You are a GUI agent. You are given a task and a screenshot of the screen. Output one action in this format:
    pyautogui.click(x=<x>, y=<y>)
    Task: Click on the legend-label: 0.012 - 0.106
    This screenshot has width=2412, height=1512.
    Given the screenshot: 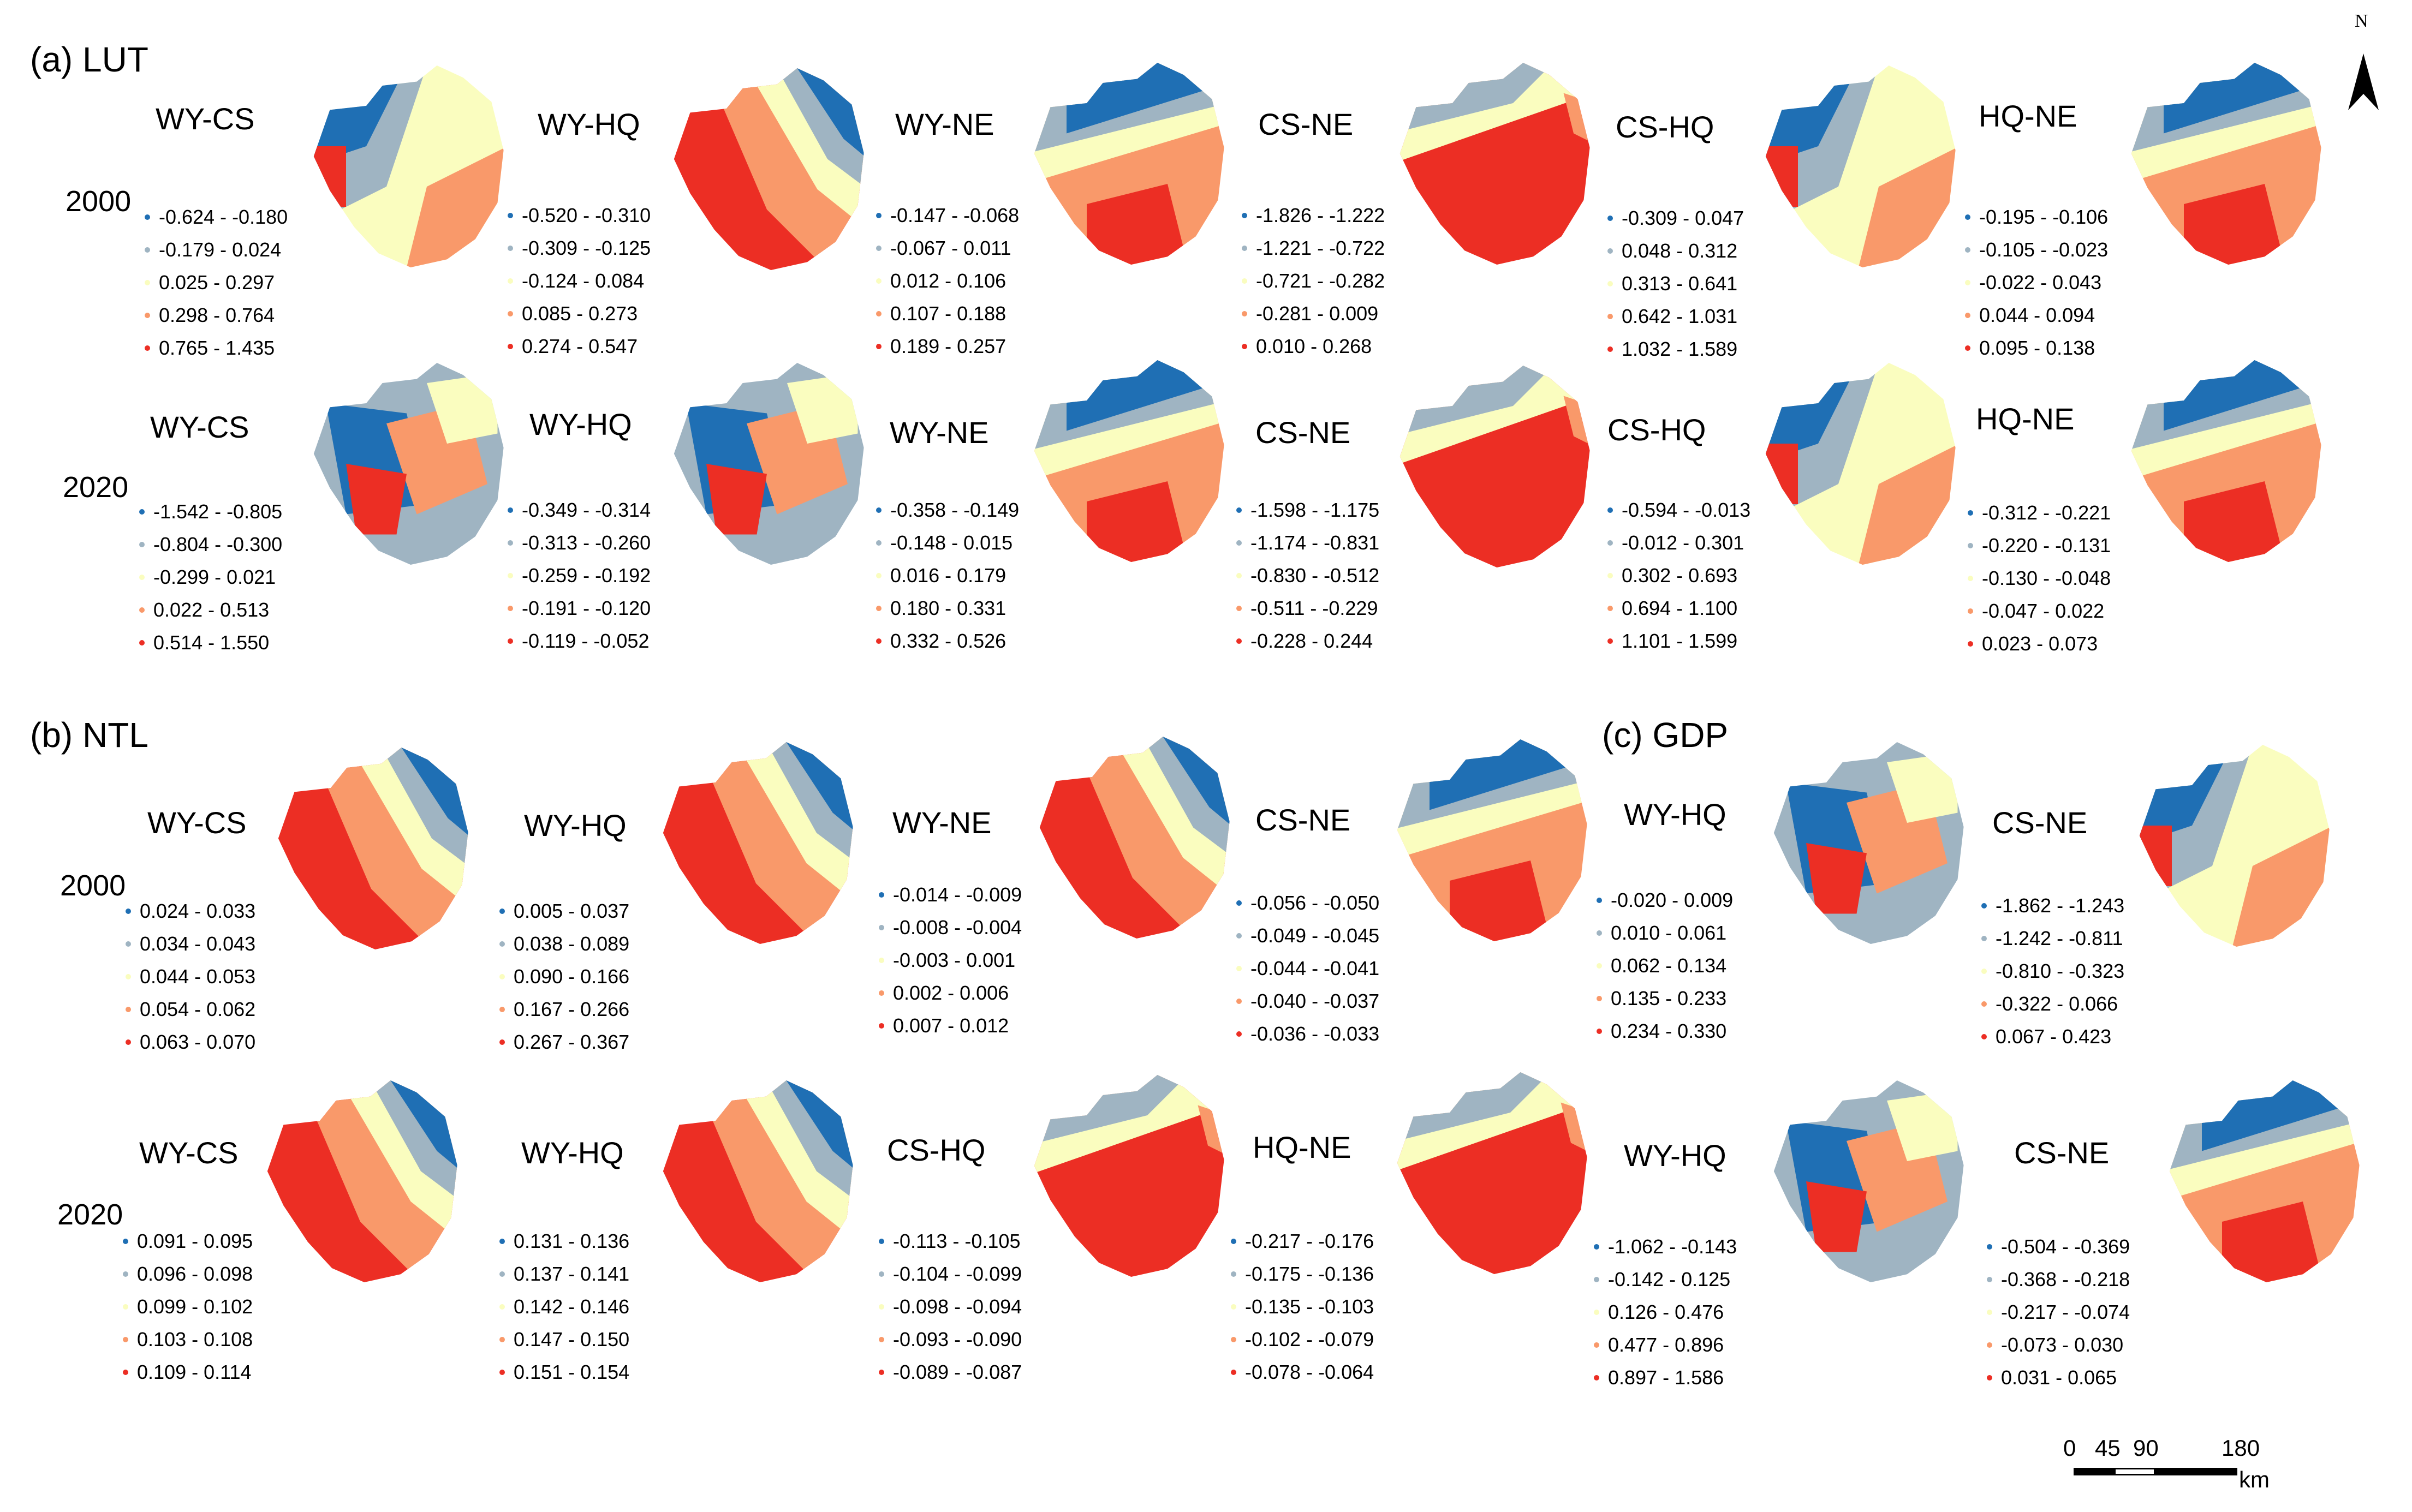 What is the action you would take?
    pyautogui.click(x=948, y=281)
    